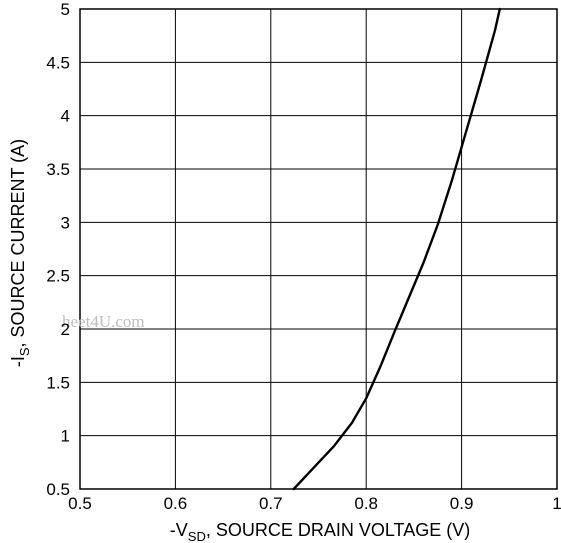 The image size is (561, 543). Describe the element at coordinates (18, 243) in the screenshot. I see `y-axis-title-suffix: , SOURCE CURRENT (A)` at that location.